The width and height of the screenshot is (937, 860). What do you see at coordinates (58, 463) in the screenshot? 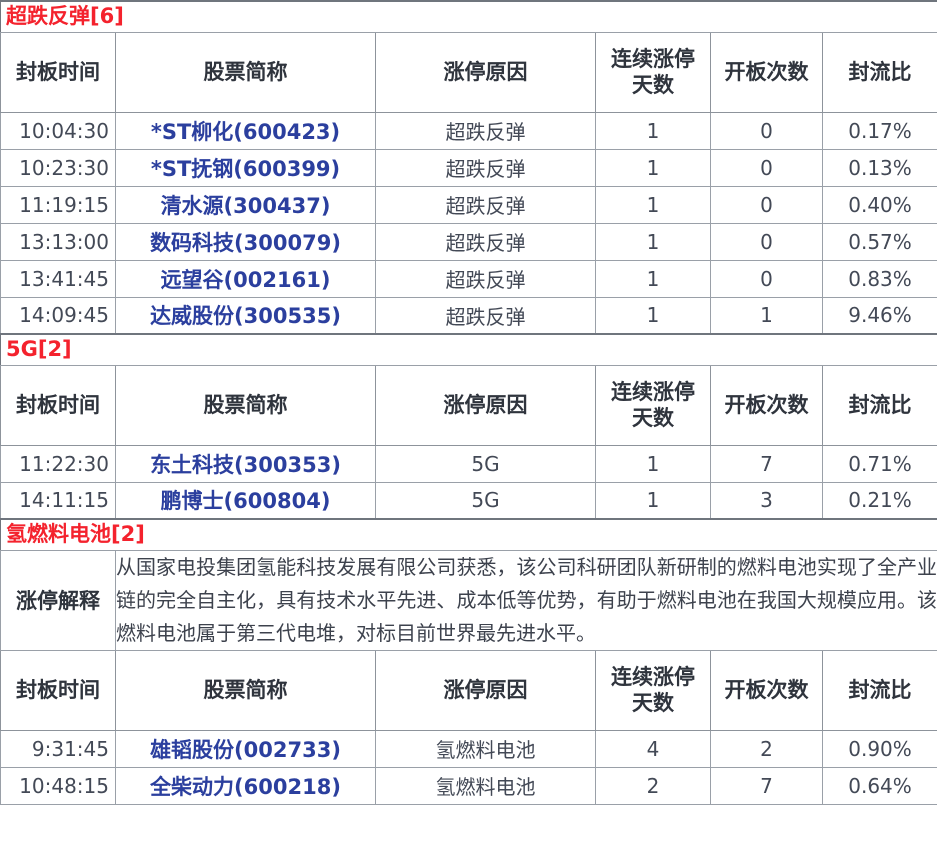
I see `cell-seal-time: 11:22:30` at bounding box center [58, 463].